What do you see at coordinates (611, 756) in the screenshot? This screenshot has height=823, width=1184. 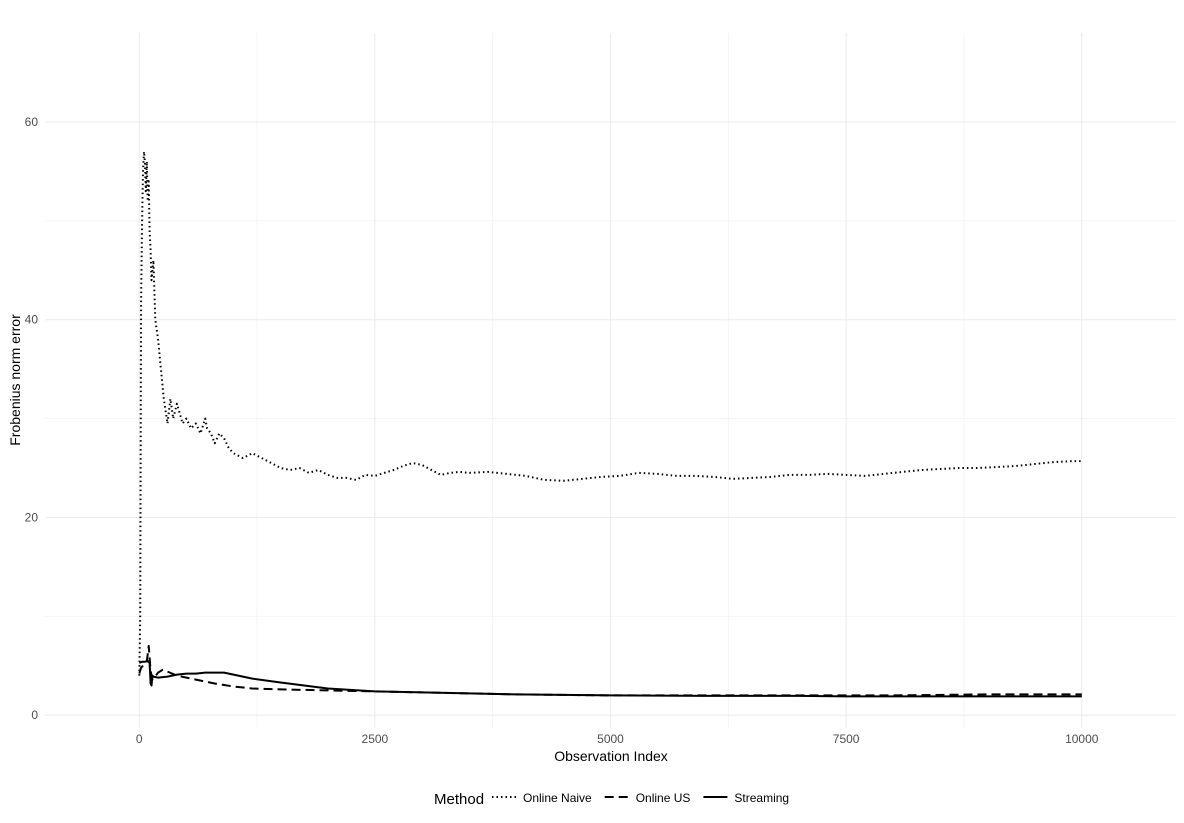 I see `x-axis-title: Observation Index` at bounding box center [611, 756].